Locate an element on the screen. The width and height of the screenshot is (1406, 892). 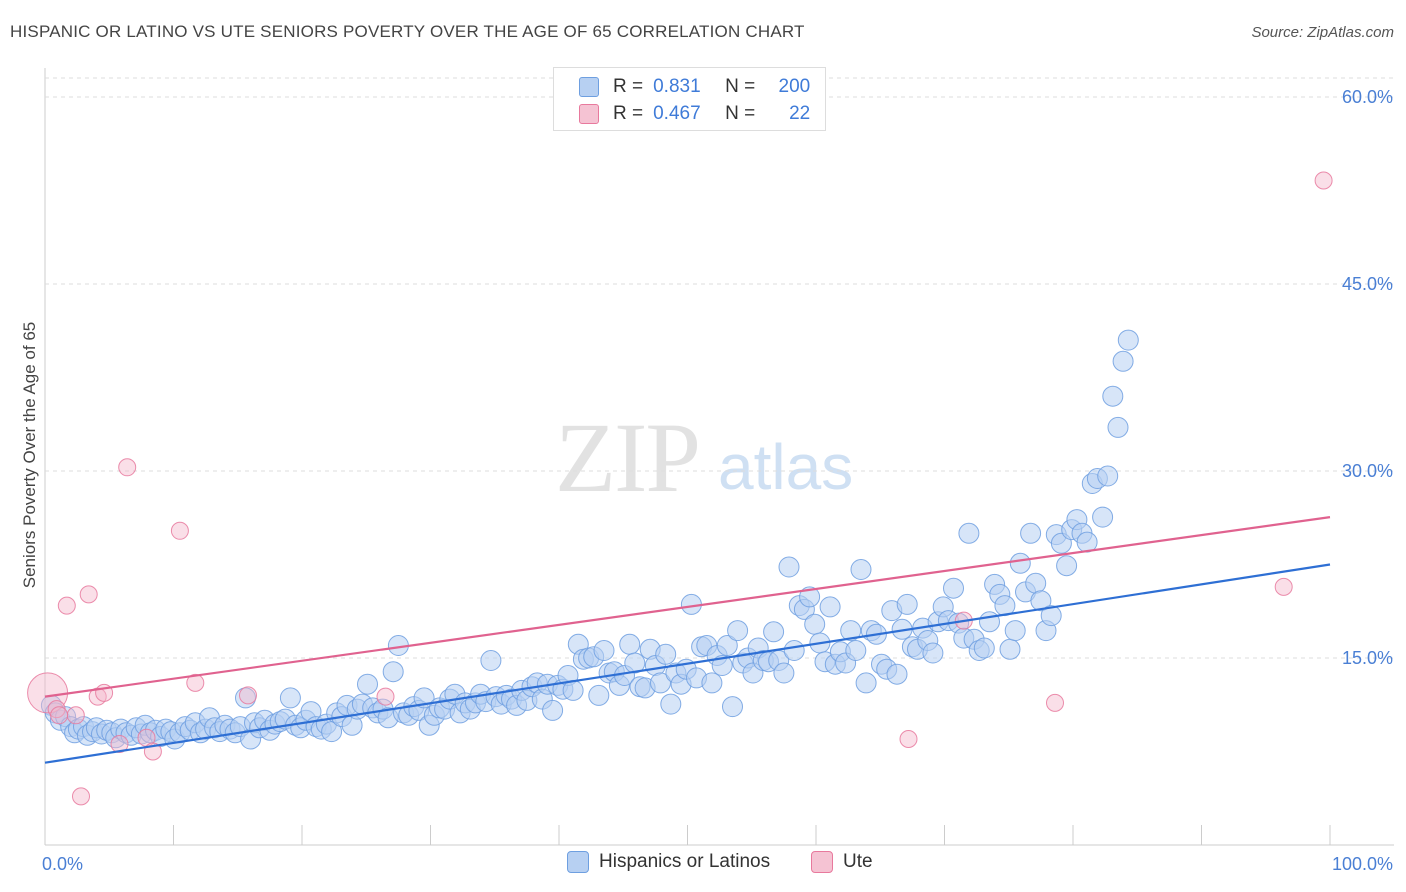
legend-n-value: 22 is located at coordinates (800, 113).